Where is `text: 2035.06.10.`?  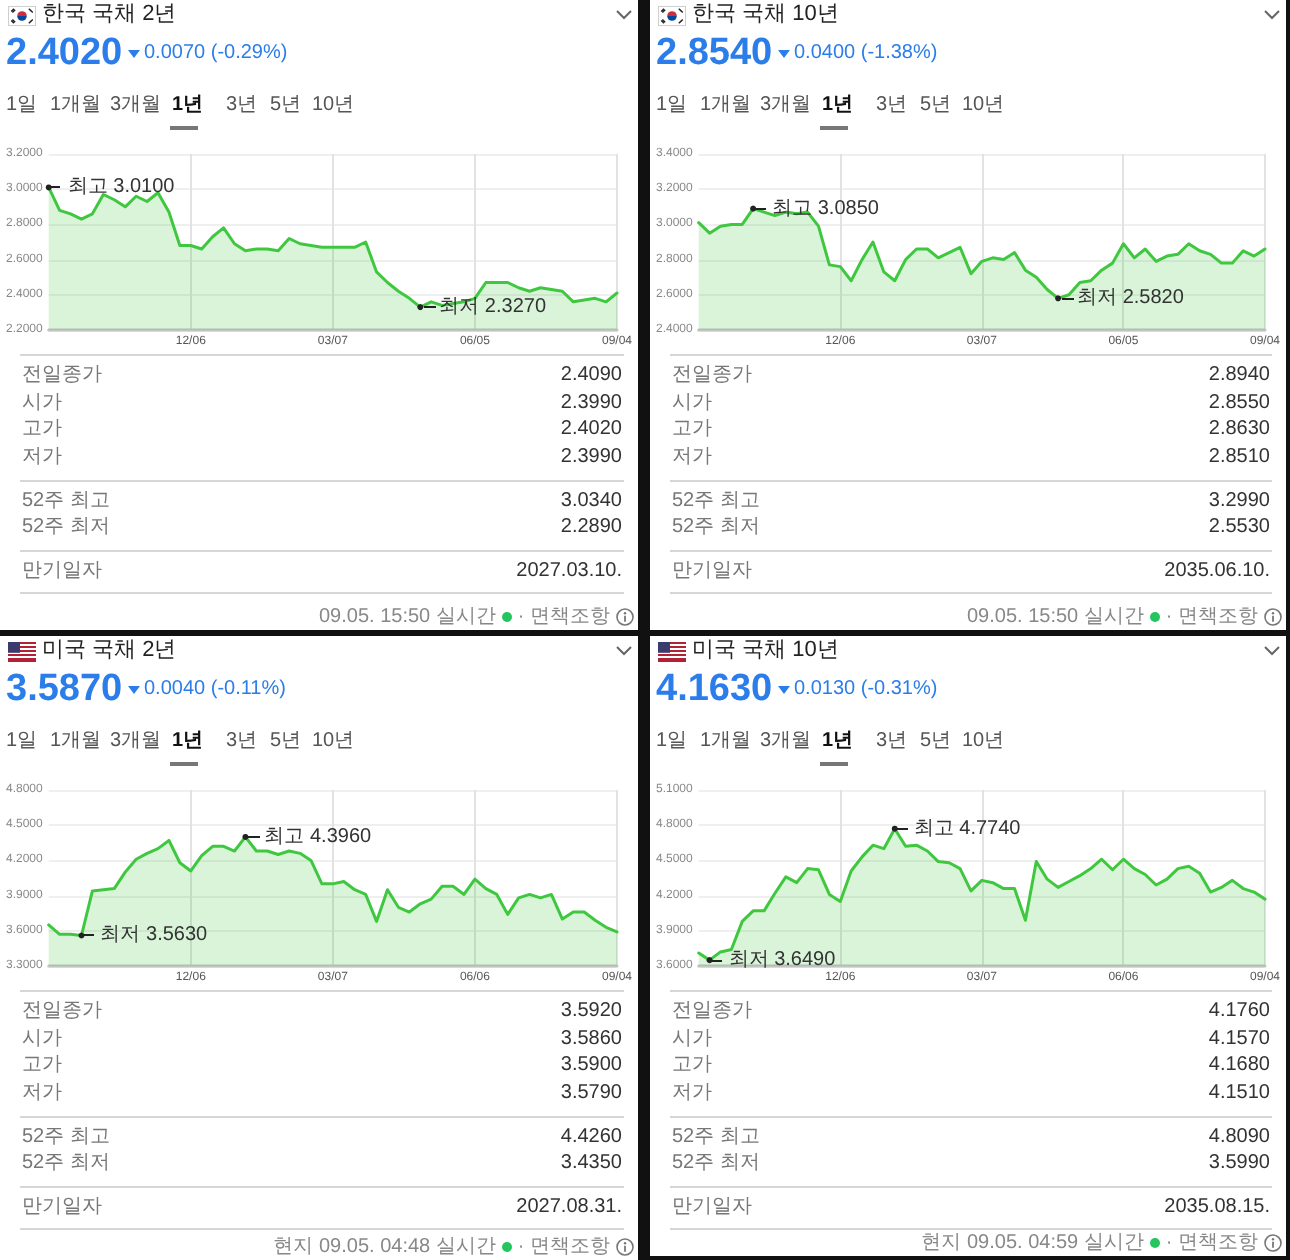
text: 2035.06.10. is located at coordinates (1217, 572).